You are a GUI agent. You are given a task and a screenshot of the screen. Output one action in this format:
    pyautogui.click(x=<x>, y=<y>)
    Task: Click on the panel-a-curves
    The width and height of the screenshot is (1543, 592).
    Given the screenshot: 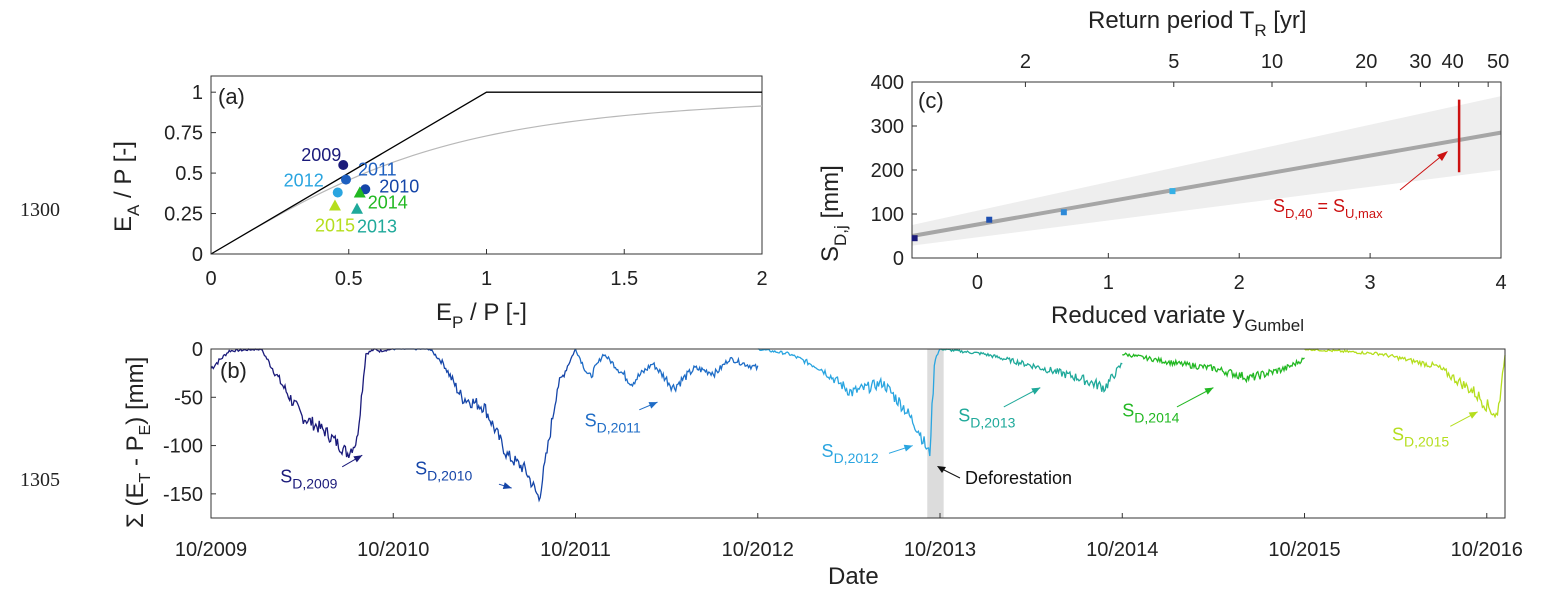 What is the action you would take?
    pyautogui.click(x=486, y=173)
    